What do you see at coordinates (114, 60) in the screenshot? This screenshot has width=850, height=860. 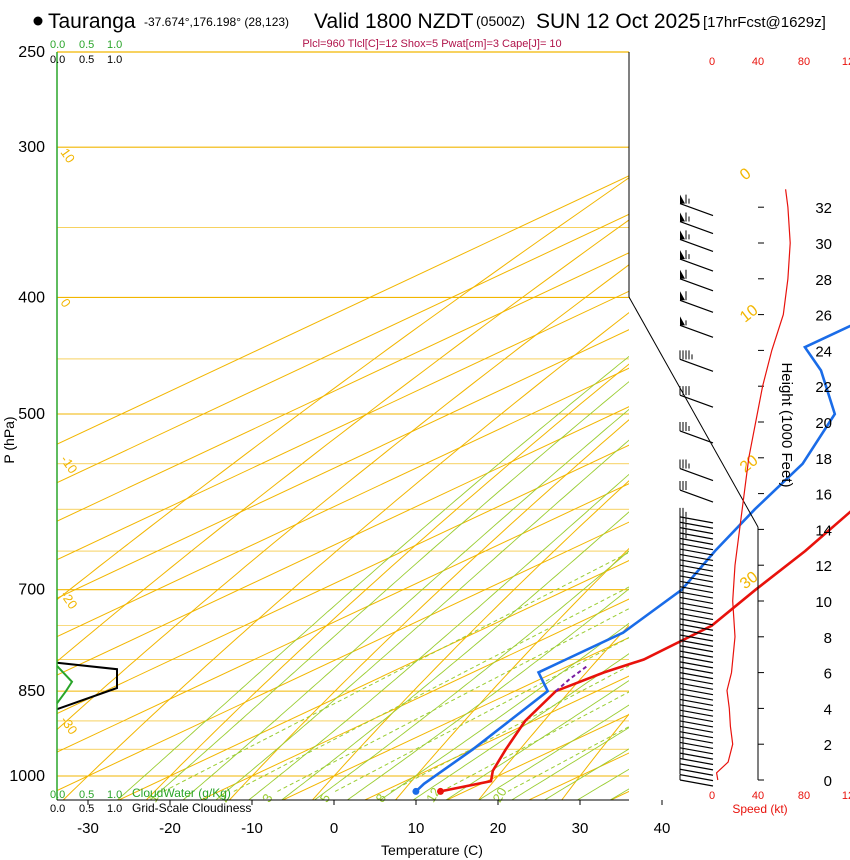 I see `cloudiness-scale-top-label: 1.0` at bounding box center [114, 60].